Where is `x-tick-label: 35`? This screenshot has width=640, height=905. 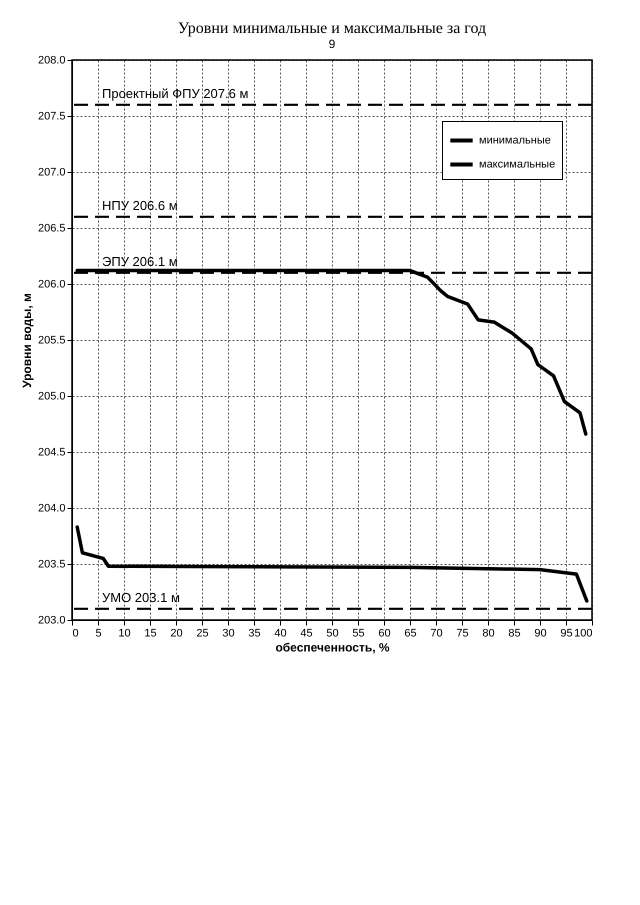
x-tick-label: 35 is located at coordinates (254, 634).